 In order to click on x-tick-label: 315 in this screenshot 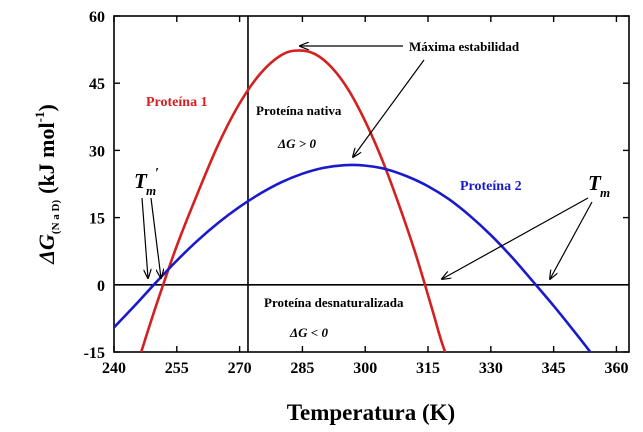, I will do `click(428, 368)`.